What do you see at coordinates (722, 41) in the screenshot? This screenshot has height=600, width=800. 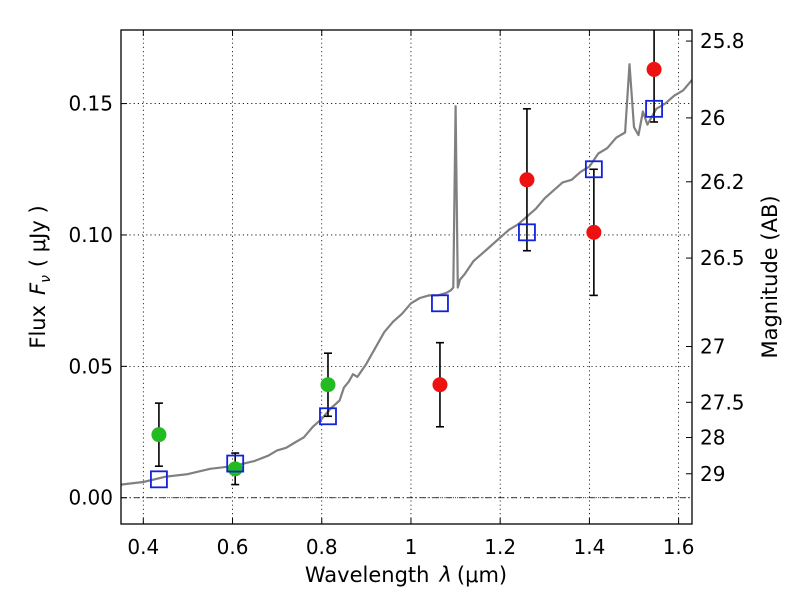 I see `y2-tick-label: 25.8` at bounding box center [722, 41].